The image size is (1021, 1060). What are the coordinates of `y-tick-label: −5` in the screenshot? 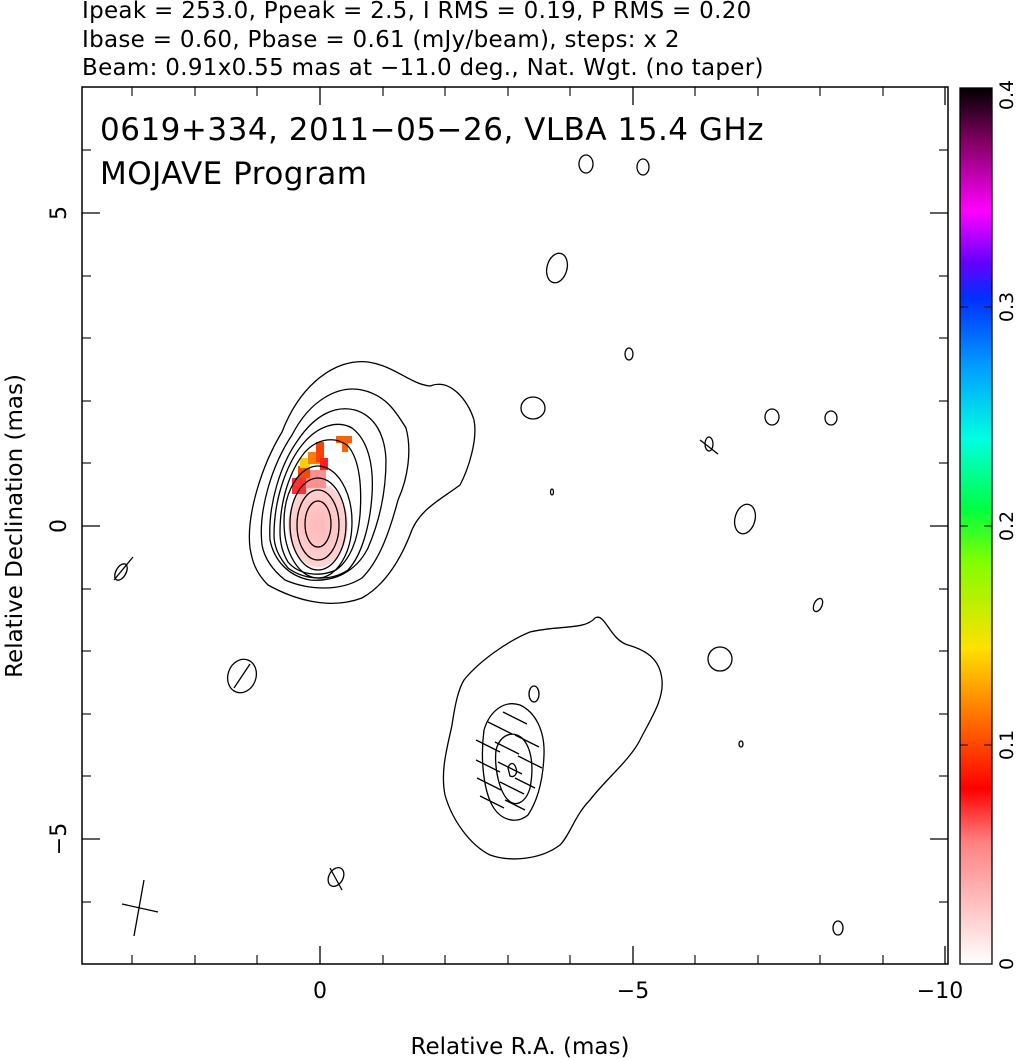 It's located at (59, 839).